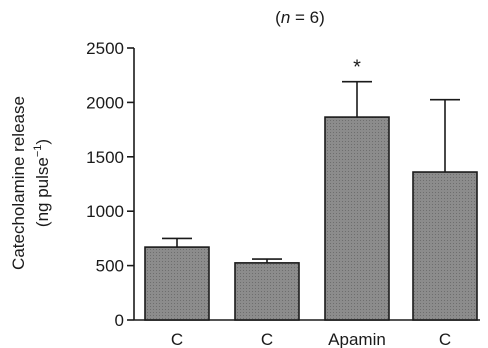  What do you see at coordinates (311, 339) in the screenshot?
I see `x-axis-tick-labels: C C Apamin C` at bounding box center [311, 339].